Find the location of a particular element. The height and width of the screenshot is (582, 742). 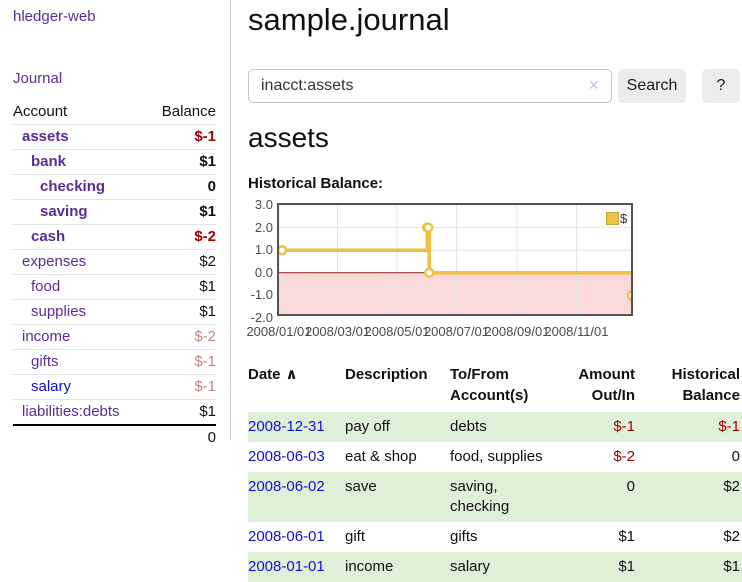

chart-title: Historical Balance: is located at coordinates (316, 183).